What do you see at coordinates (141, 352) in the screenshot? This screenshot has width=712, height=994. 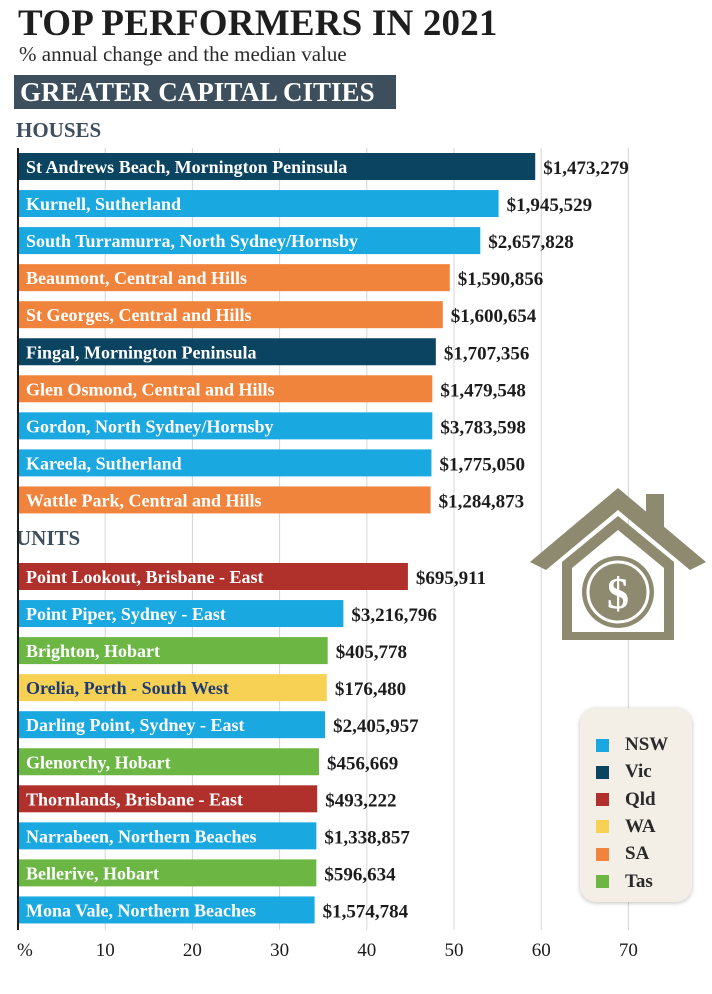 I see `house-bar-label: Fingal, Mornington Peninsula` at bounding box center [141, 352].